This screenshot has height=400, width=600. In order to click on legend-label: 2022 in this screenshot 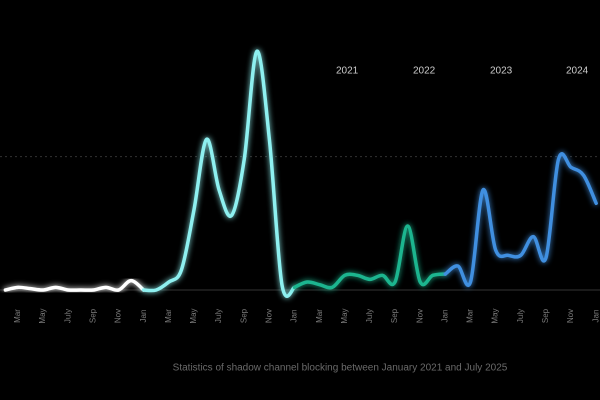, I will do `click(424, 71)`.